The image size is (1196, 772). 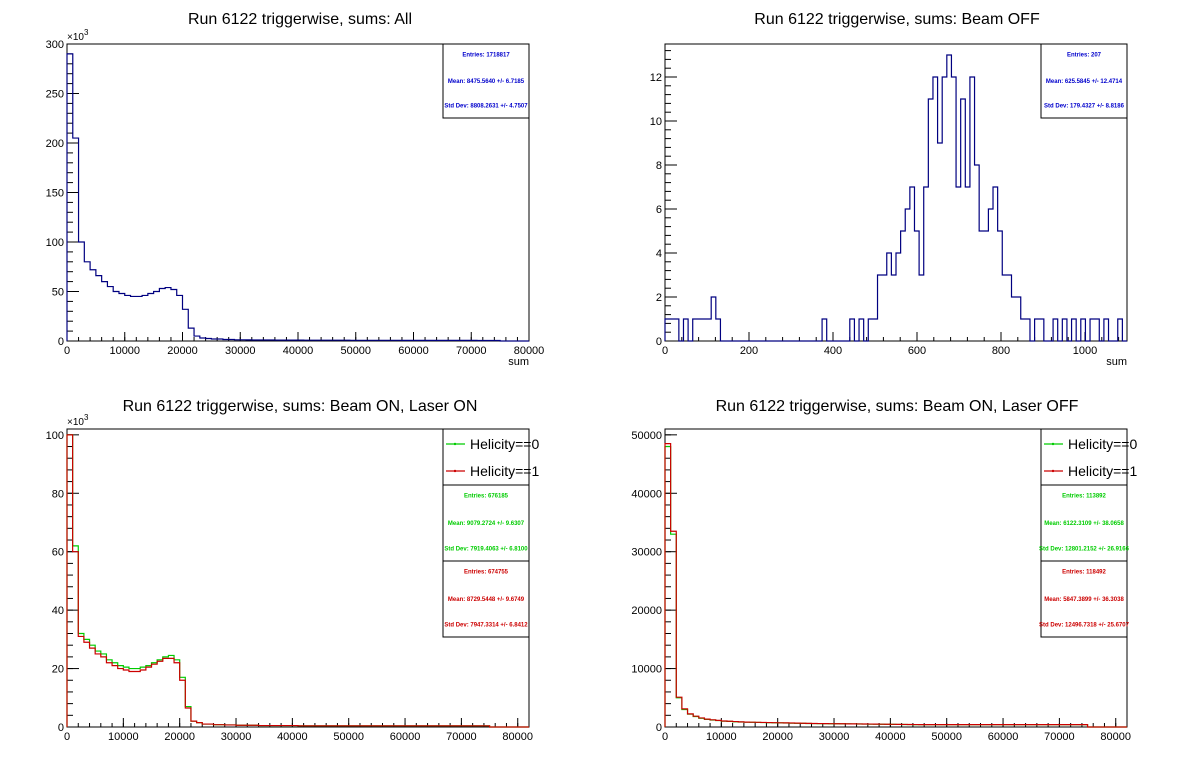 What do you see at coordinates (646, 611) in the screenshot?
I see `y-tick-label: 20000` at bounding box center [646, 611].